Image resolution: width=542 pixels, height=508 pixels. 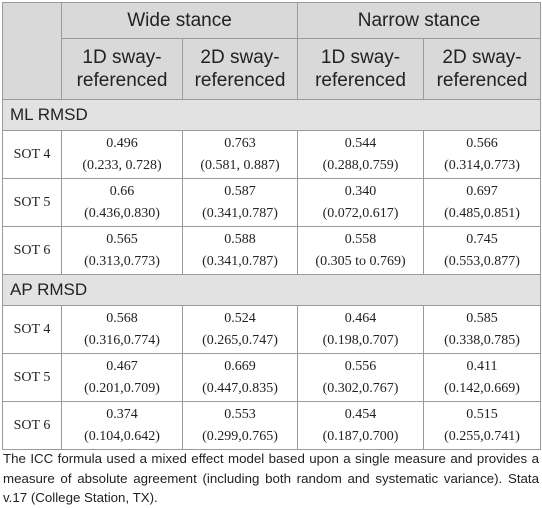 What do you see at coordinates (122, 377) in the screenshot?
I see `icc-cell: 0.467 (0.201,0.709)` at bounding box center [122, 377].